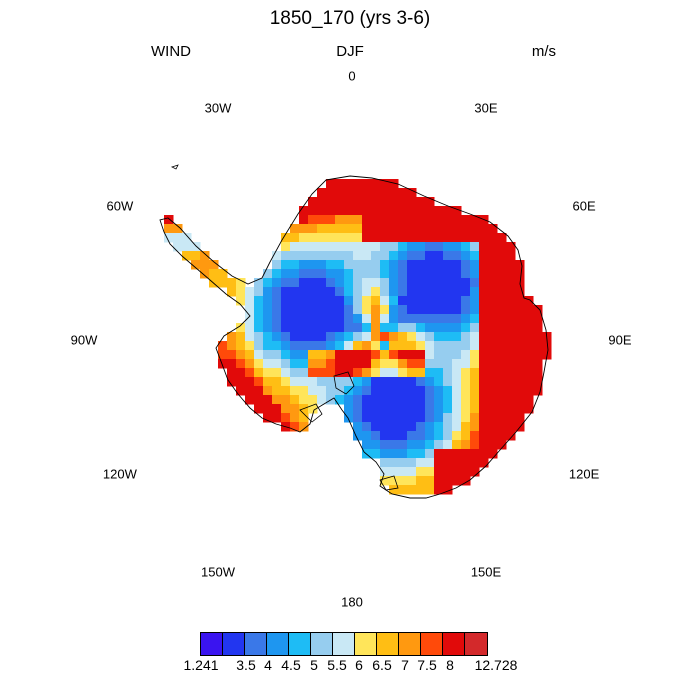 Image resolution: width=700 pixels, height=700 pixels. I want to click on longitude-label: 0, so click(352, 76).